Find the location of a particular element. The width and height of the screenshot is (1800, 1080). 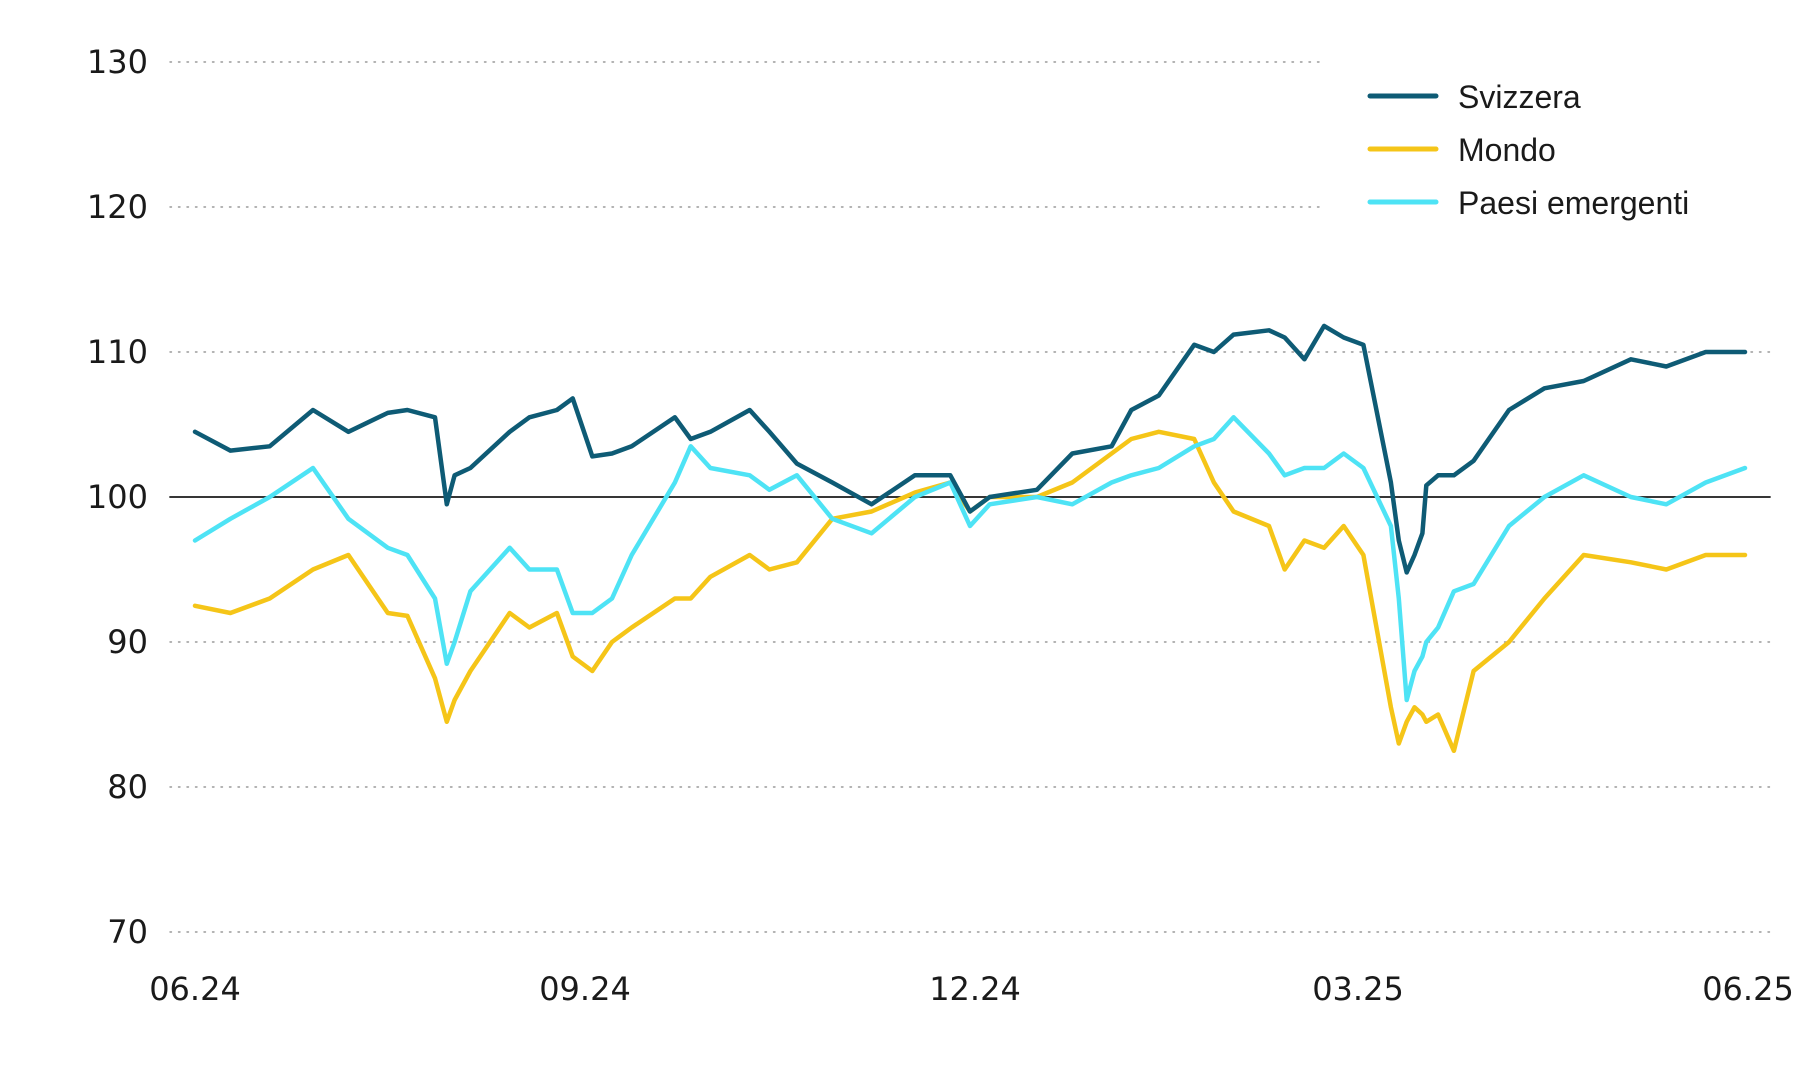

y-tick-label: 130 is located at coordinates (117, 62).